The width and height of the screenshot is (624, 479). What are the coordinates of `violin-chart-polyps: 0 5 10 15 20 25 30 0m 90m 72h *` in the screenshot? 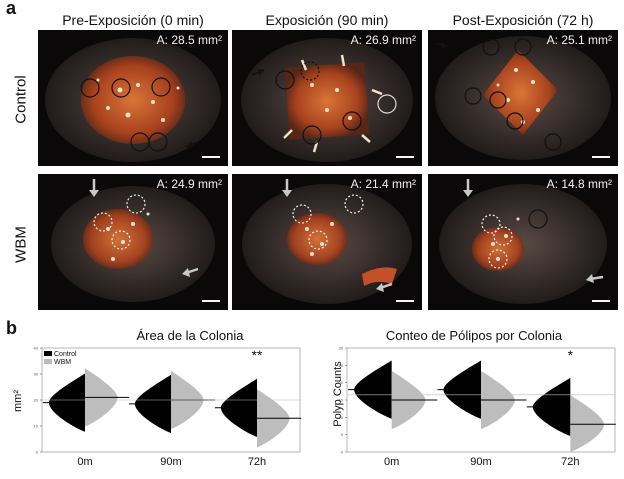 It's located at (477, 407).